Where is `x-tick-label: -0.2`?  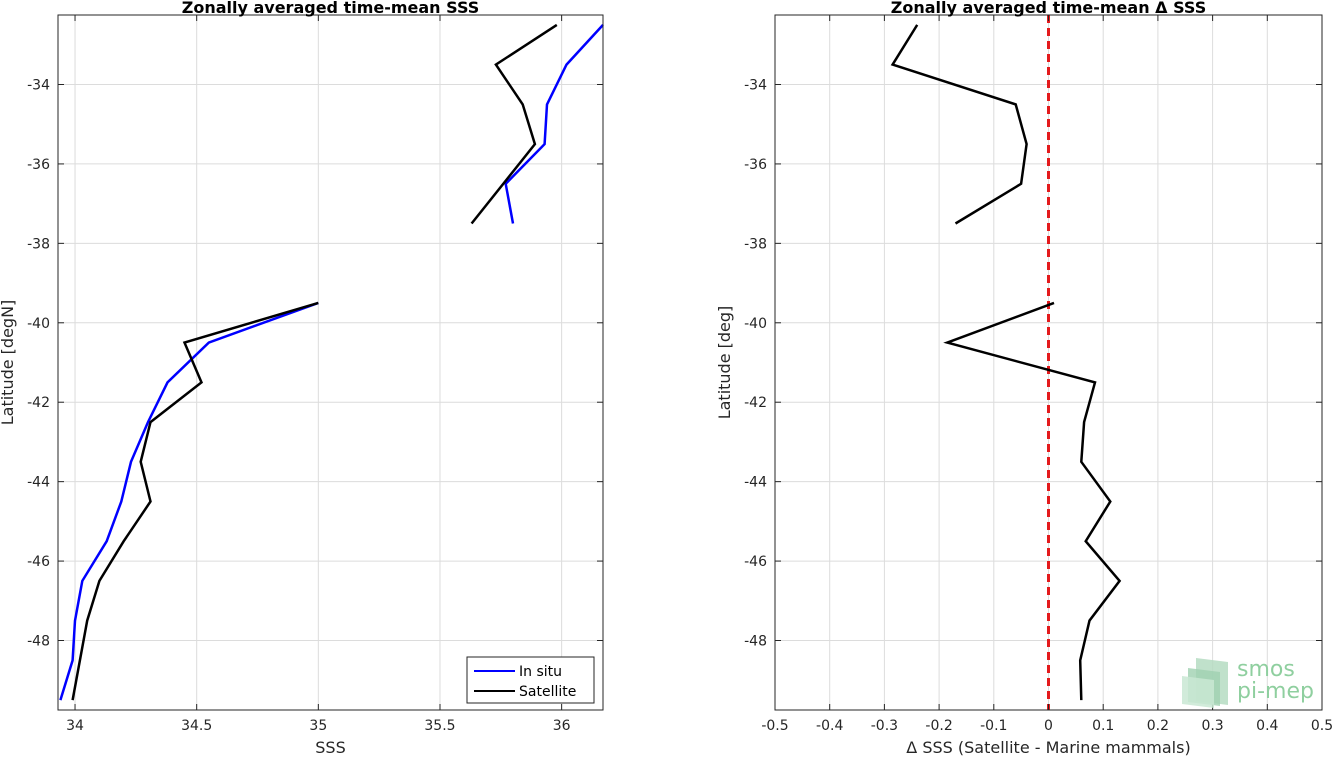 x-tick-label: -0.2 is located at coordinates (938, 726).